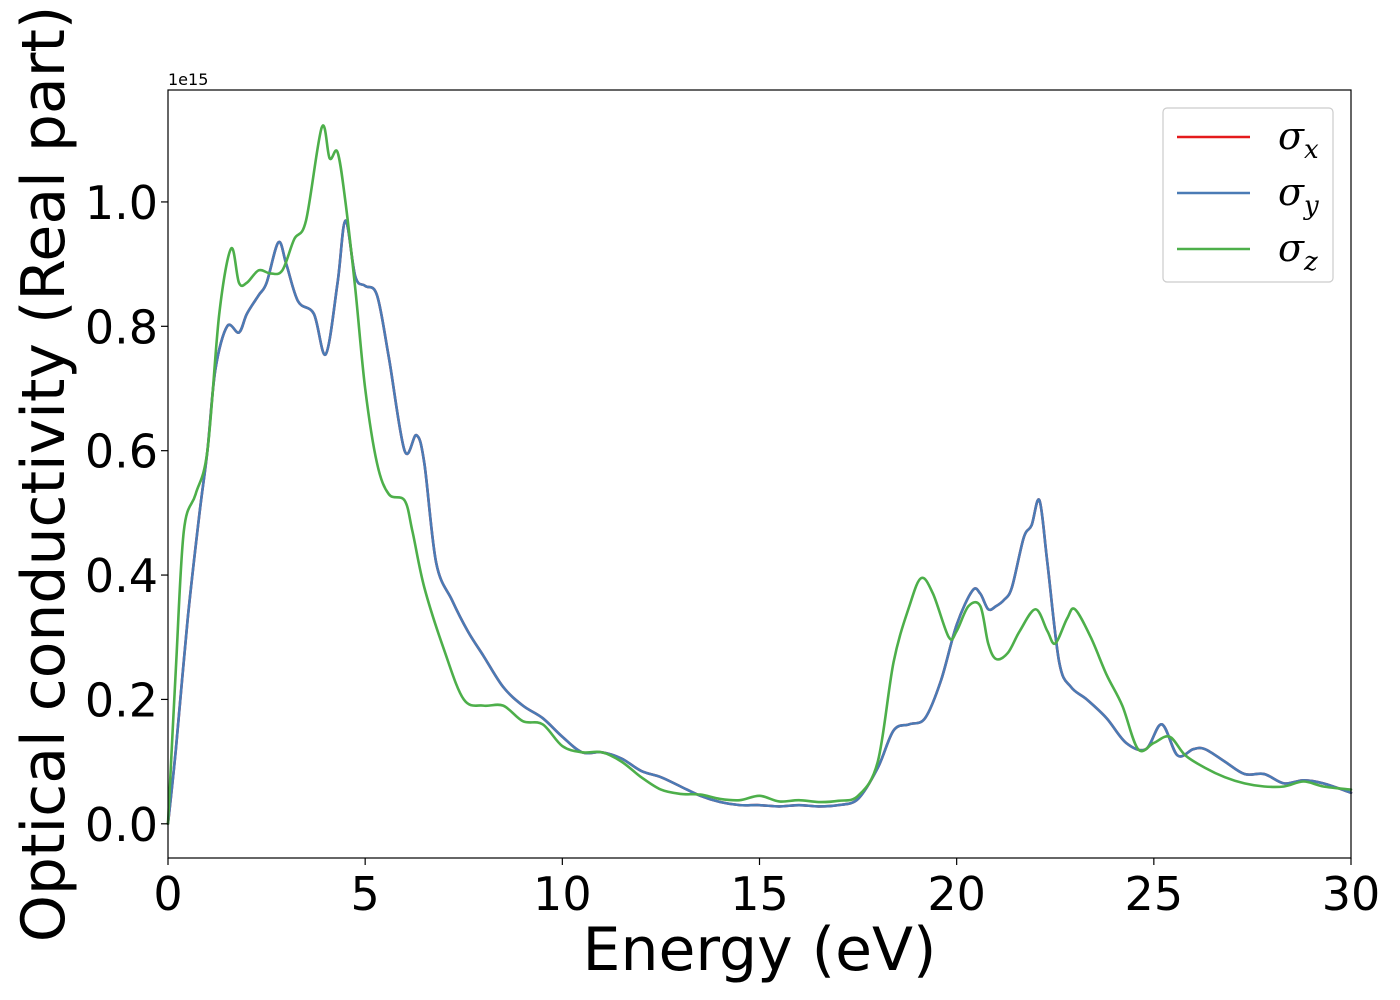 The height and width of the screenshot is (1000, 1400). What do you see at coordinates (121, 700) in the screenshot?
I see `y-tick-label: 0.2` at bounding box center [121, 700].